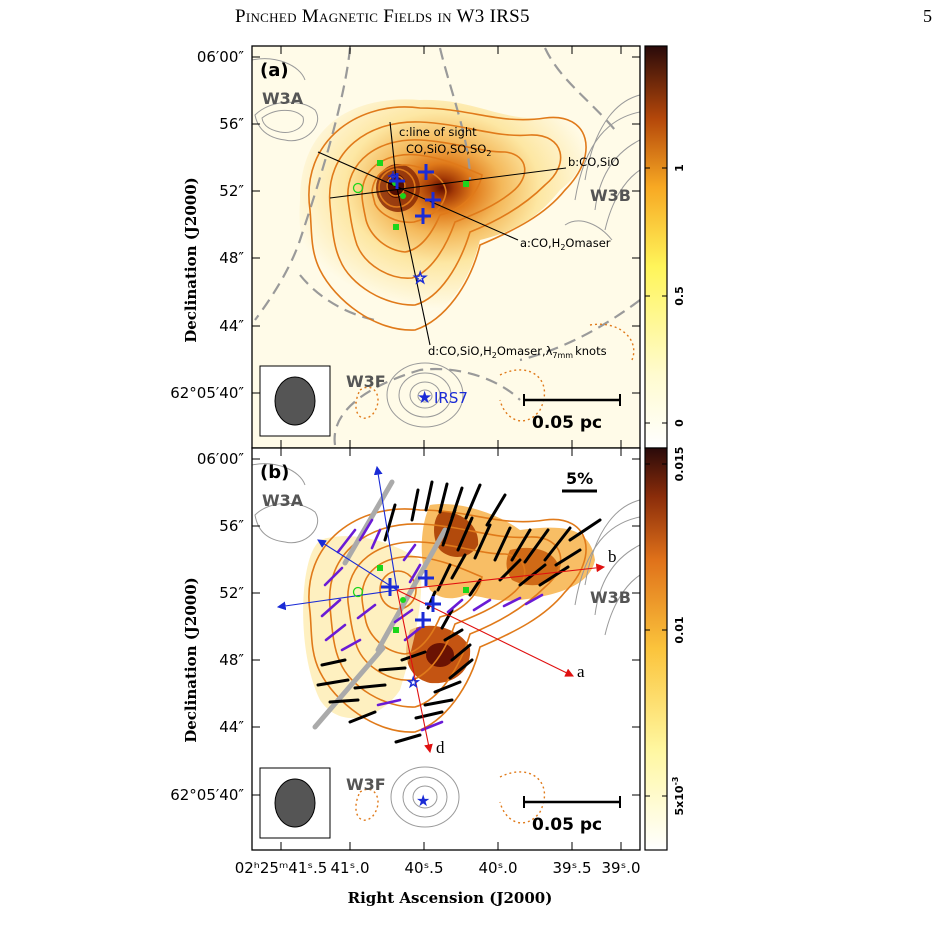  What do you see at coordinates (572, 868) in the screenshot?
I see `xtick-3950: 39ˢ.5` at bounding box center [572, 868].